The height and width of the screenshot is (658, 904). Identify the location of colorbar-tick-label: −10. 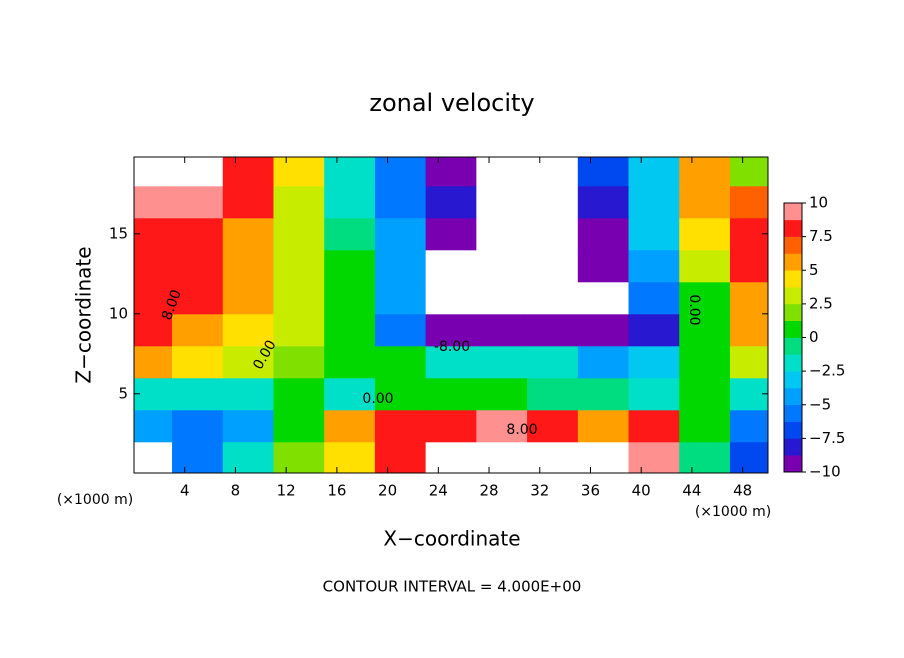
(825, 472).